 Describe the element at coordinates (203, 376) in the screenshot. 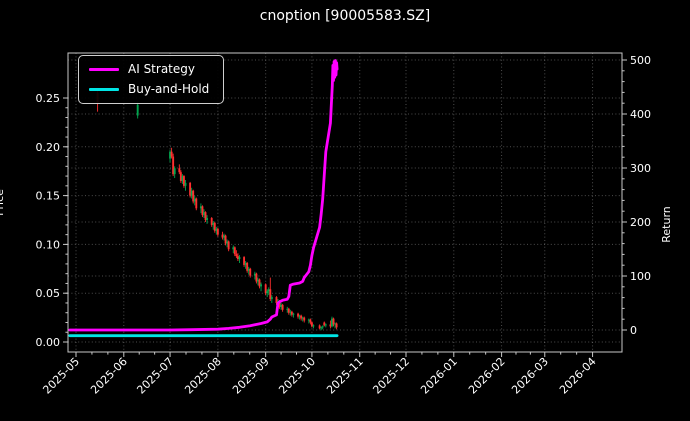

I see `svg-text: 2025-08` at that location.